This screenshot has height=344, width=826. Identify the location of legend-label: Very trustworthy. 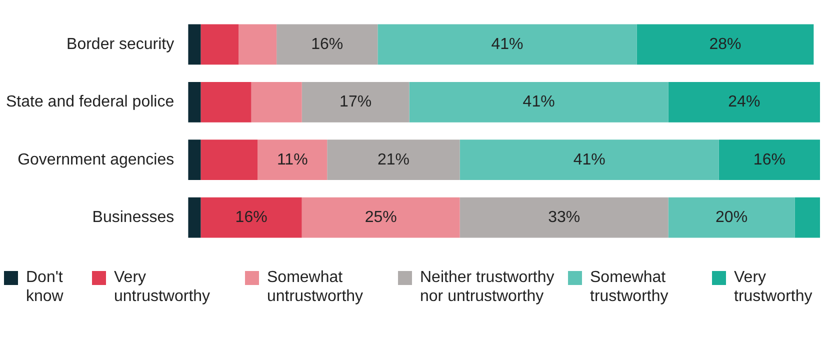
(774, 287).